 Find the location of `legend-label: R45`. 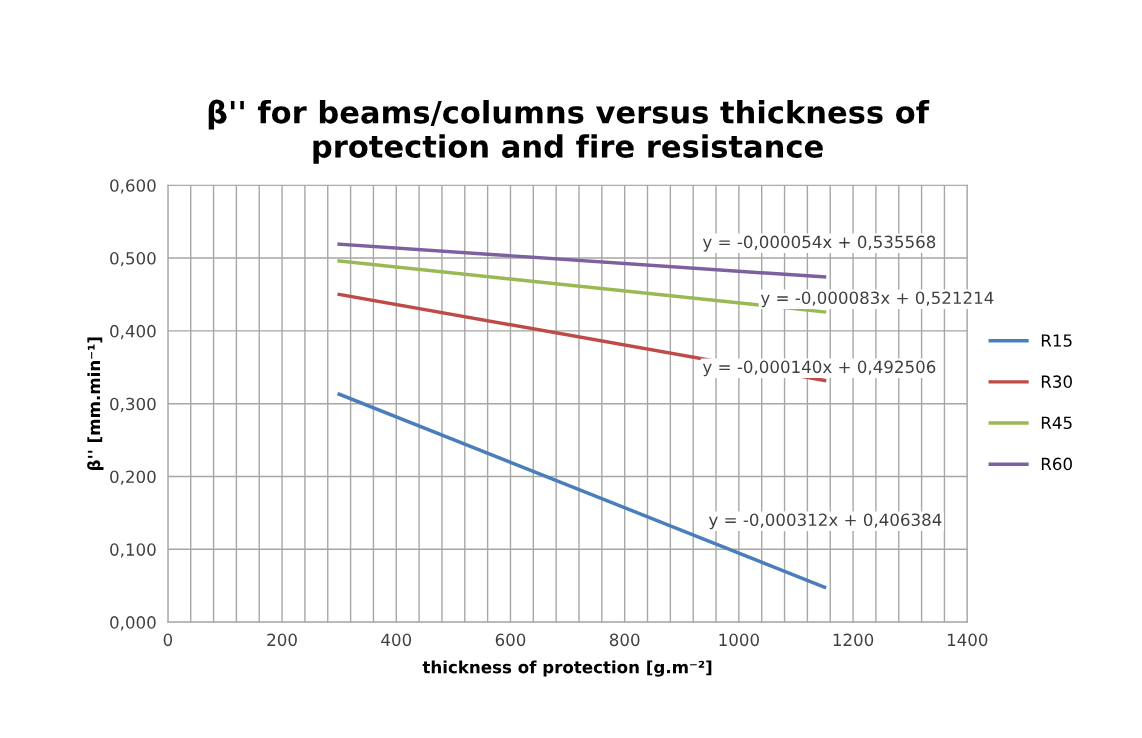

legend-label: R45 is located at coordinates (1056, 423).